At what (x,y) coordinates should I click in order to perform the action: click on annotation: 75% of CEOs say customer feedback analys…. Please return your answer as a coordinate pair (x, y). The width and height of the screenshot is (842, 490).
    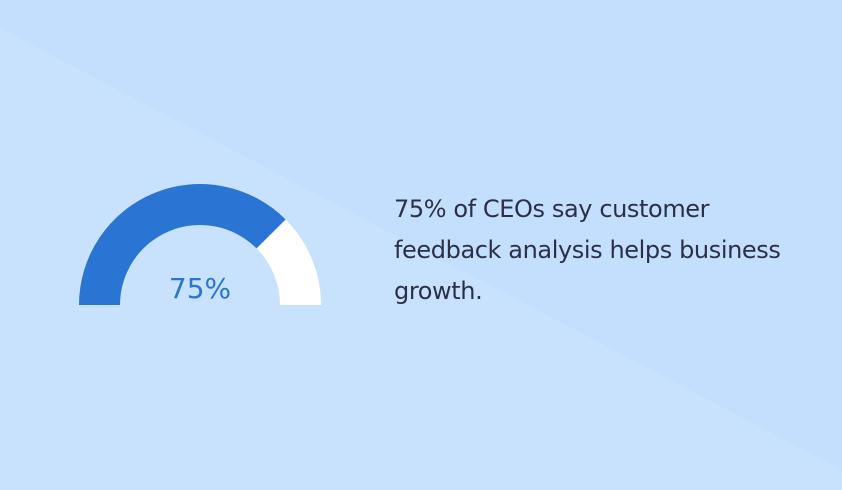
    Looking at the image, I should click on (587, 250).